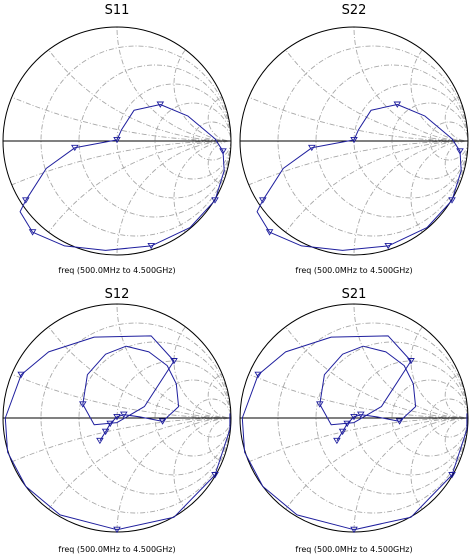  I want to click on chart-title: S12, so click(117, 294).